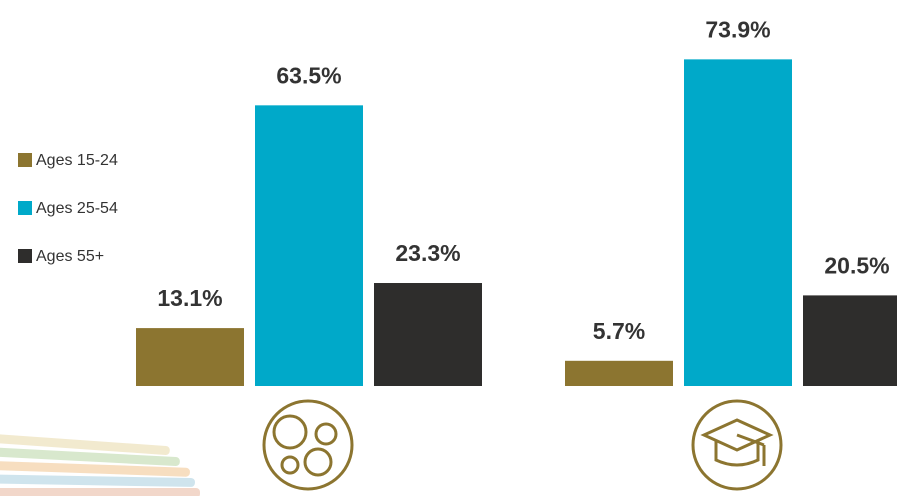  Describe the element at coordinates (100, 465) in the screenshot. I see `books-decoration` at that location.